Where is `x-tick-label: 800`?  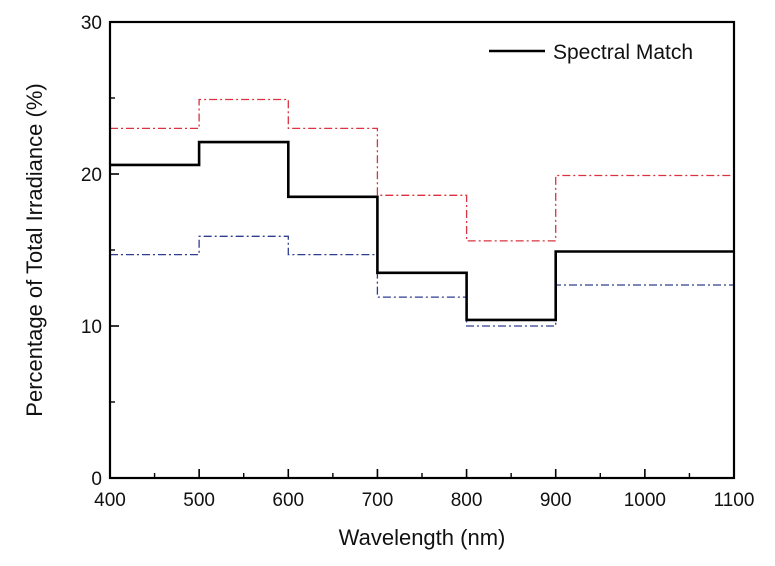 x-tick-label: 800 is located at coordinates (467, 500).